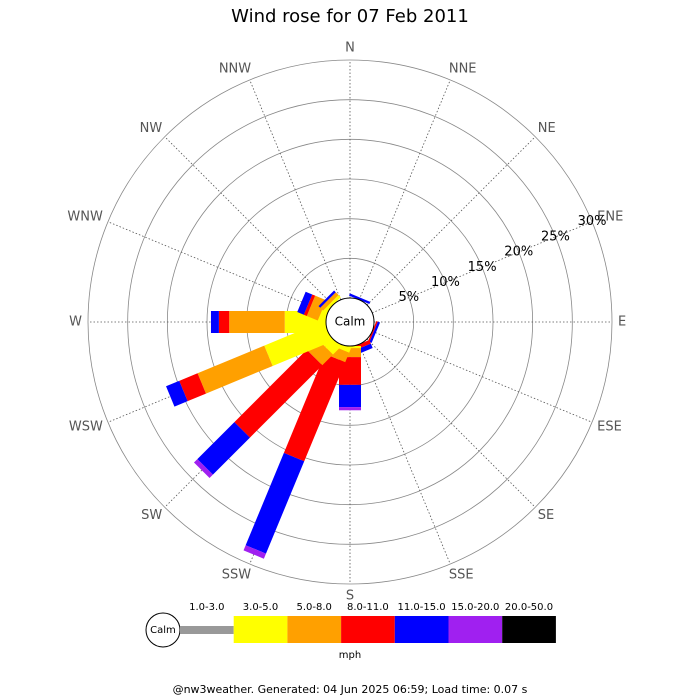 This screenshot has height=700, width=700. What do you see at coordinates (235, 68) in the screenshot?
I see `direction-label: NNW` at bounding box center [235, 68].